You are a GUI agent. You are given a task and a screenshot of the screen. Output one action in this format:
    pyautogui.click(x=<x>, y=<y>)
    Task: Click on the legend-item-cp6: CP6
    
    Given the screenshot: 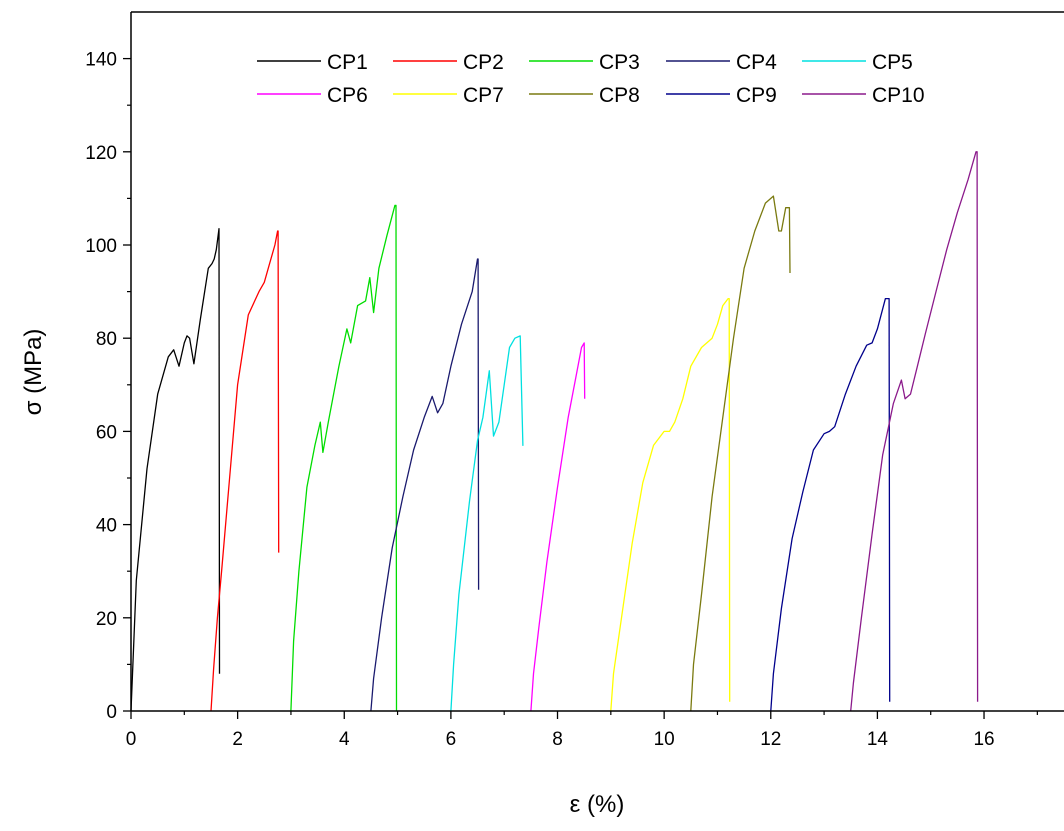 What is the action you would take?
    pyautogui.click(x=312, y=95)
    